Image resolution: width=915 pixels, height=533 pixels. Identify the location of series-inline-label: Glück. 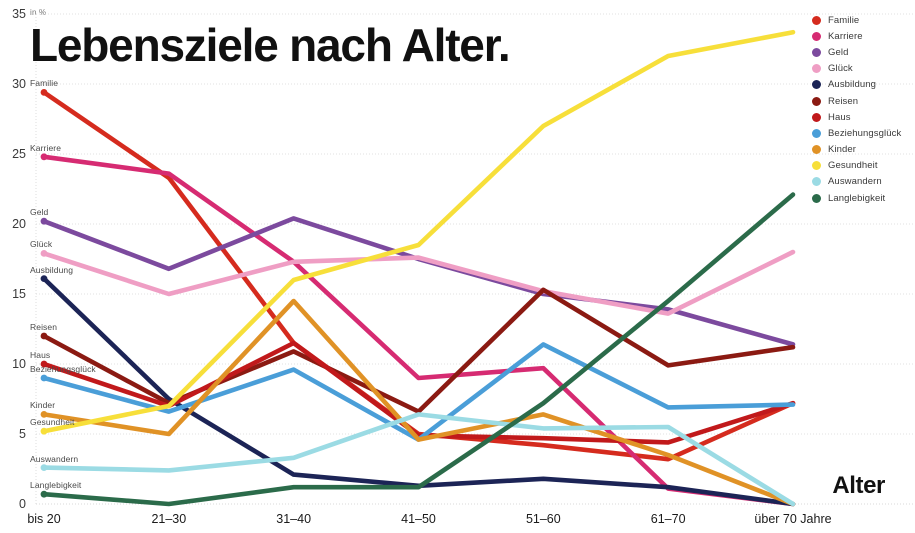
(41, 244).